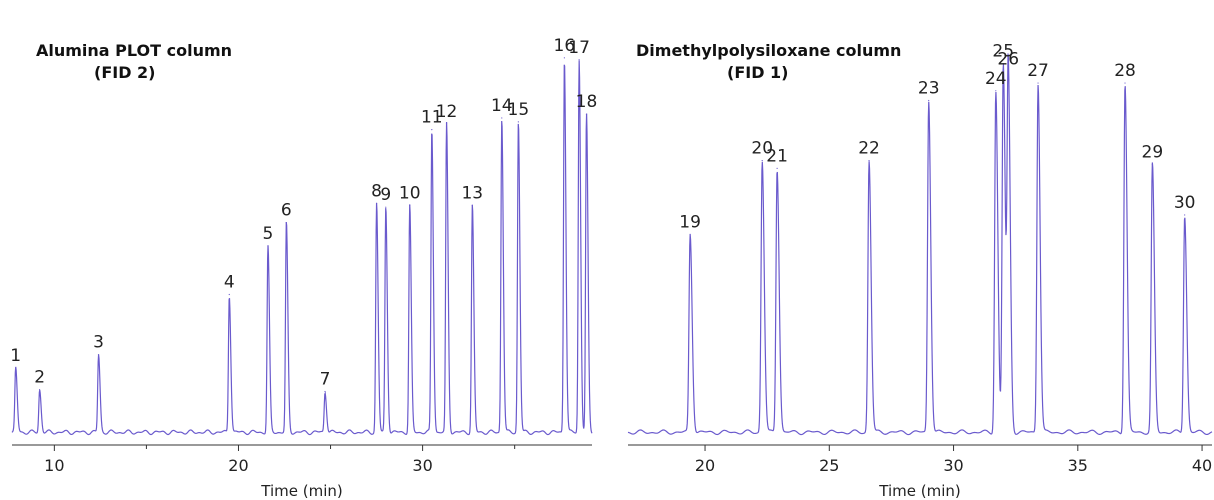  What do you see at coordinates (762, 149) in the screenshot?
I see `peak-label-20: 20` at bounding box center [762, 149].